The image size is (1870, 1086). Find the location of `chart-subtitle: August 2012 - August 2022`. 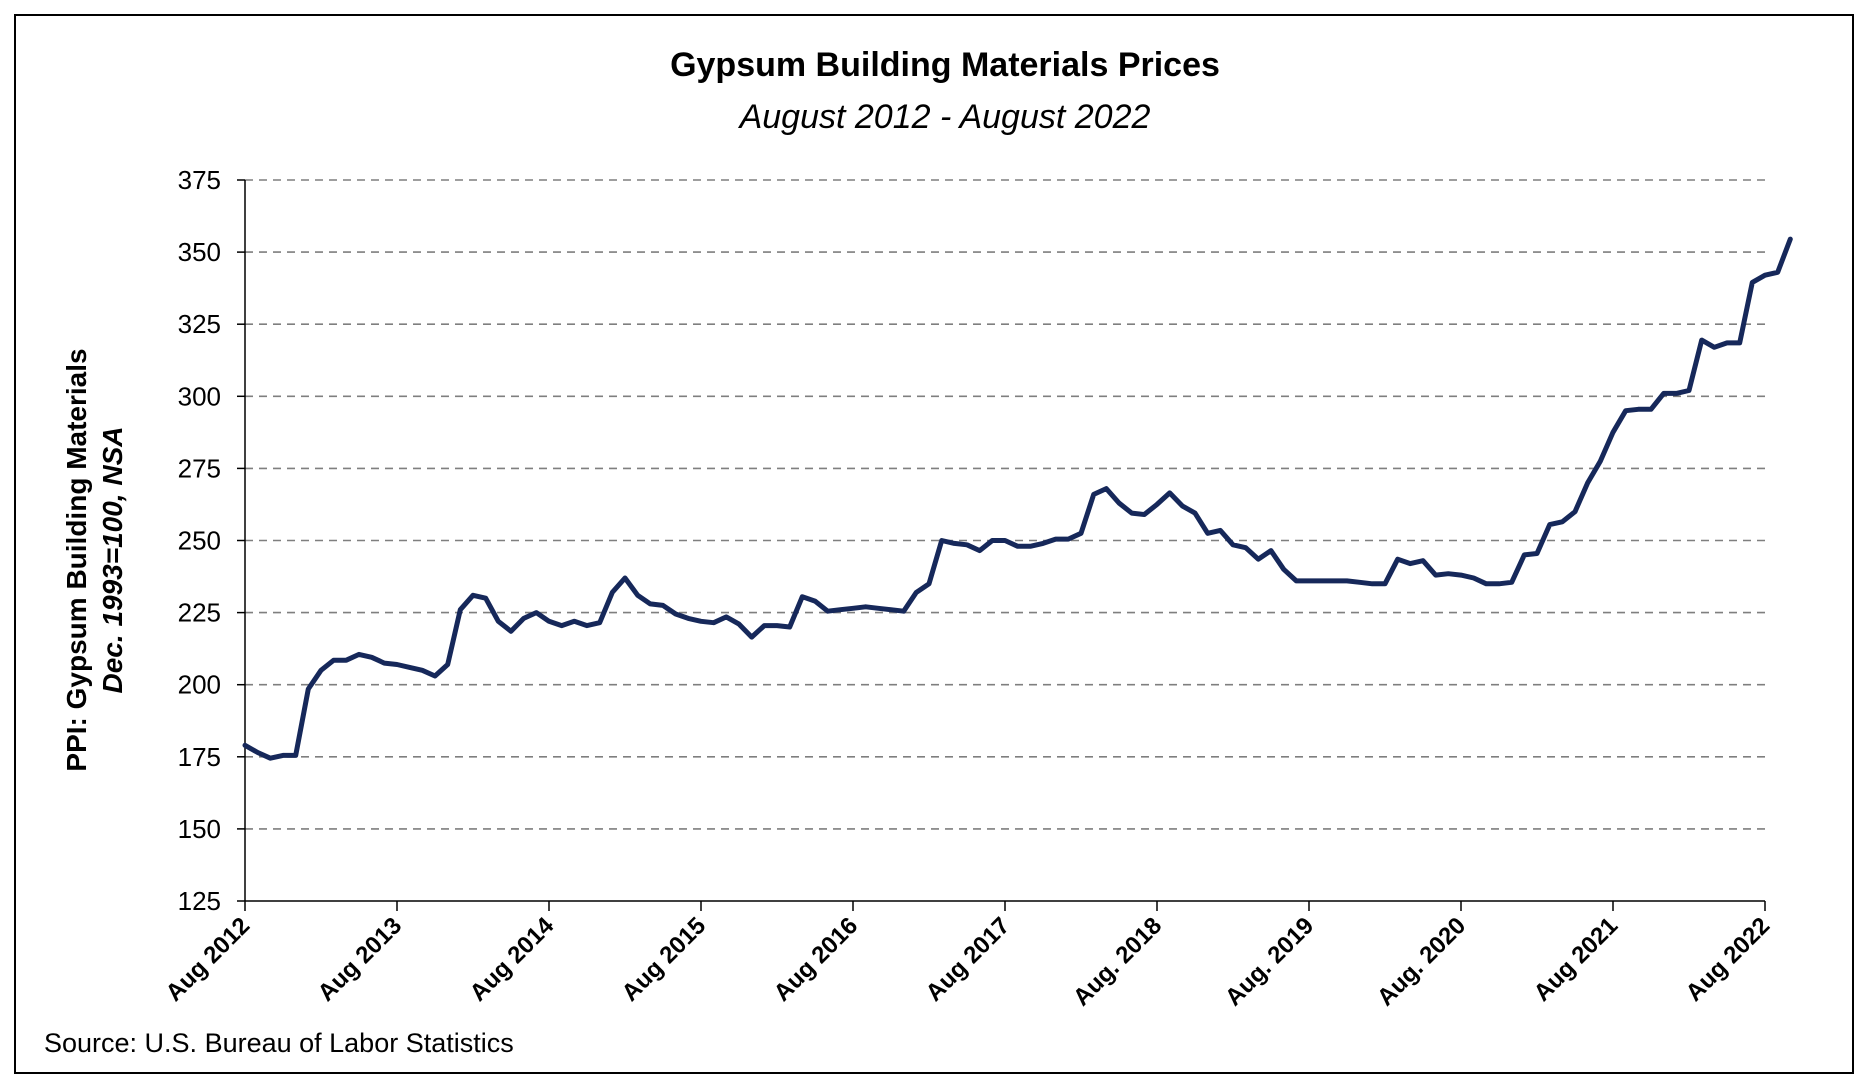

chart-subtitle: August 2012 - August 2022 is located at coordinates (944, 117).